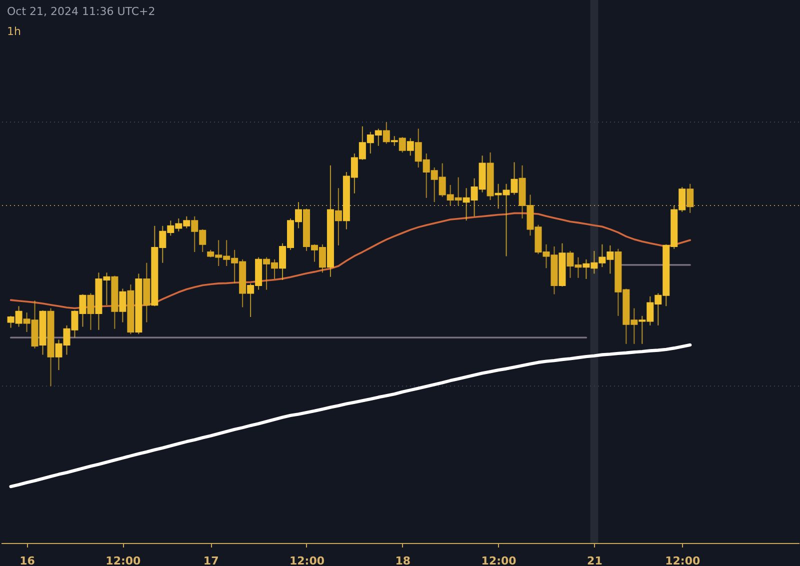 This screenshot has height=566, width=800. Describe the element at coordinates (594, 560) in the screenshot. I see `x-tick-label: 21` at that location.